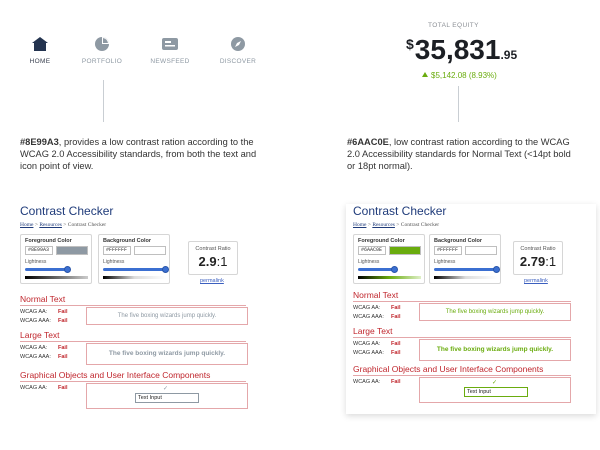 Image resolution: width=600 pixels, height=450 pixels. What do you see at coordinates (56, 259) in the screenshot?
I see `foreground-color-box: Foreground Color #8E99A3 Lightness` at bounding box center [56, 259].